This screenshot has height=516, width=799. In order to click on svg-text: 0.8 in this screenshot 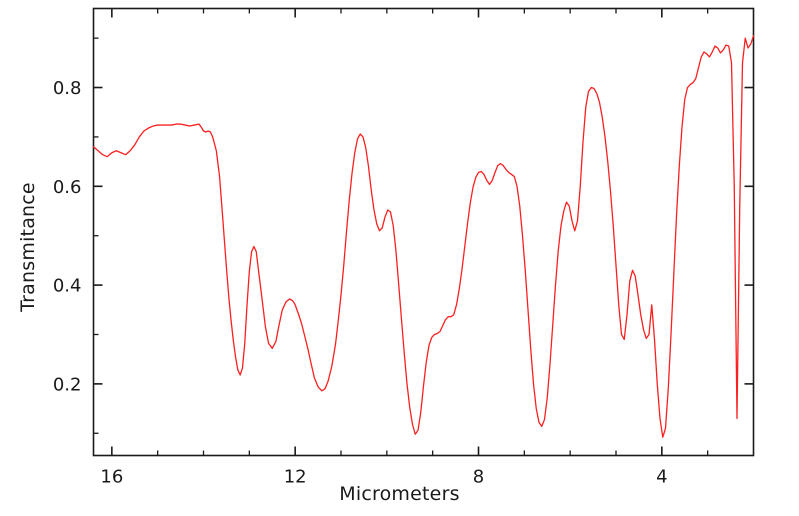, I will do `click(67, 88)`.